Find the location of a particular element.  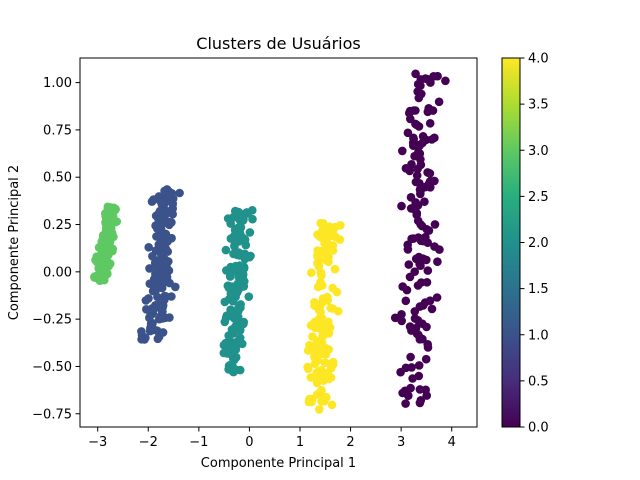

colorbar-tick-label: 0.5 is located at coordinates (538, 381).